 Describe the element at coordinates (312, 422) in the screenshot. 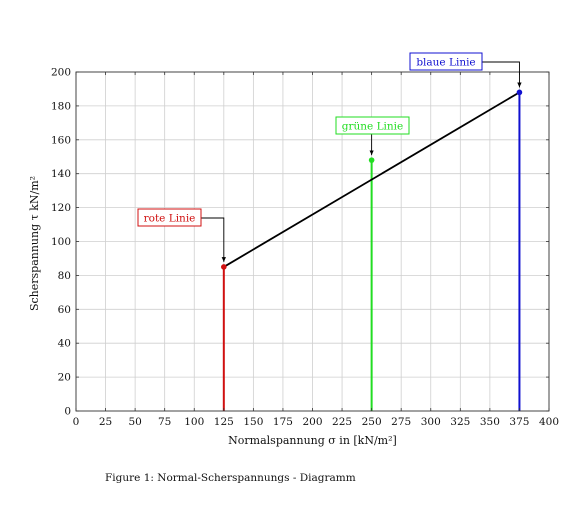

I see `x-tick-label: 200` at that location.